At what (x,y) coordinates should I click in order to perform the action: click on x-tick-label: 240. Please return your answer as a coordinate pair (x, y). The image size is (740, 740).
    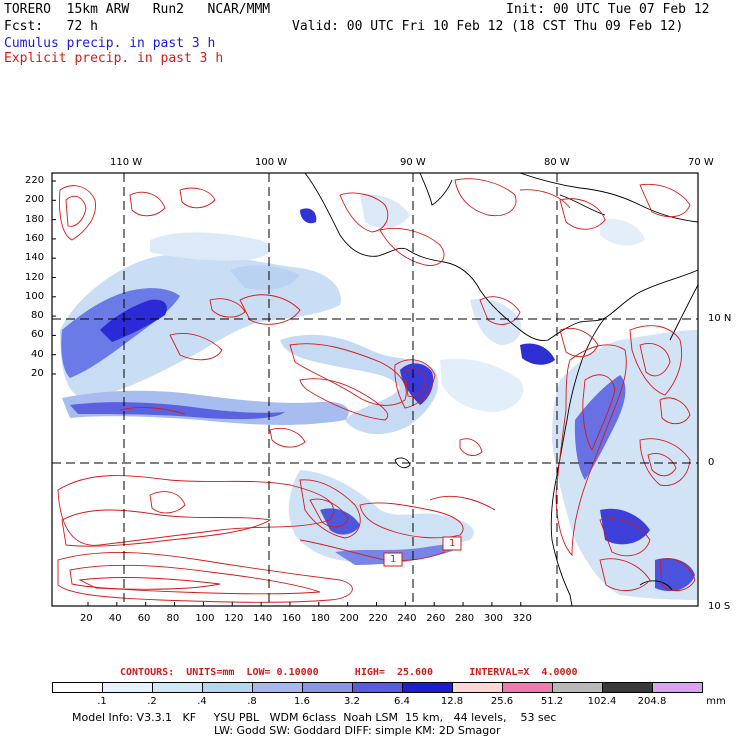
    Looking at the image, I should click on (407, 618).